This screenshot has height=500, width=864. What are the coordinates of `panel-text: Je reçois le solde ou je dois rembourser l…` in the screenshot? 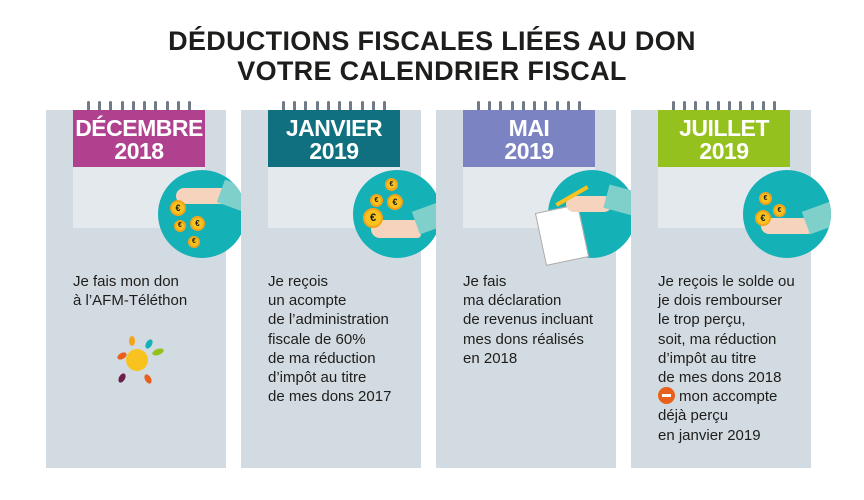 It's located at (726, 358).